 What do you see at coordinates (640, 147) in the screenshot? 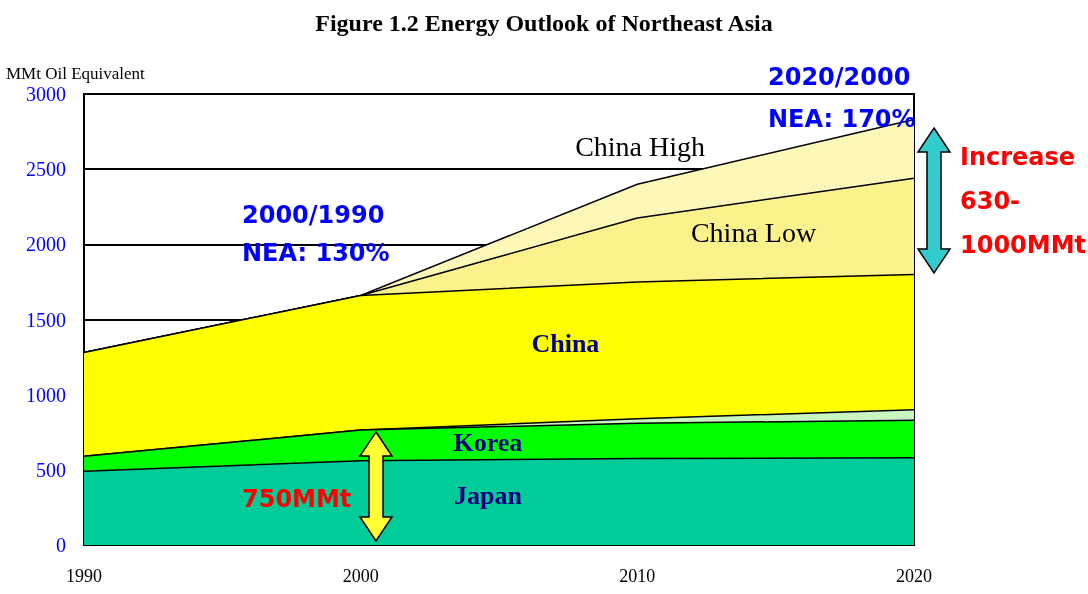
I see `series-label: China High` at bounding box center [640, 147].